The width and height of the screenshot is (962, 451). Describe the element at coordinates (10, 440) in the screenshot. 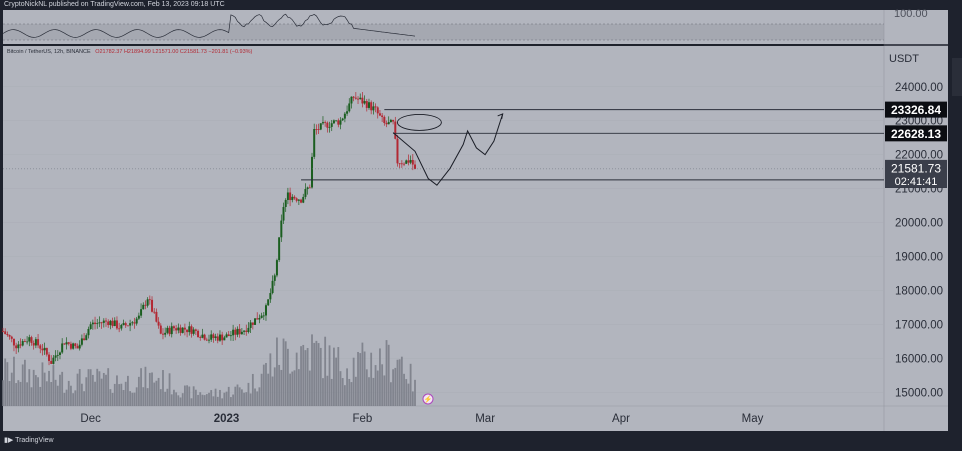

I see `logo-icon: ▮▶` at that location.